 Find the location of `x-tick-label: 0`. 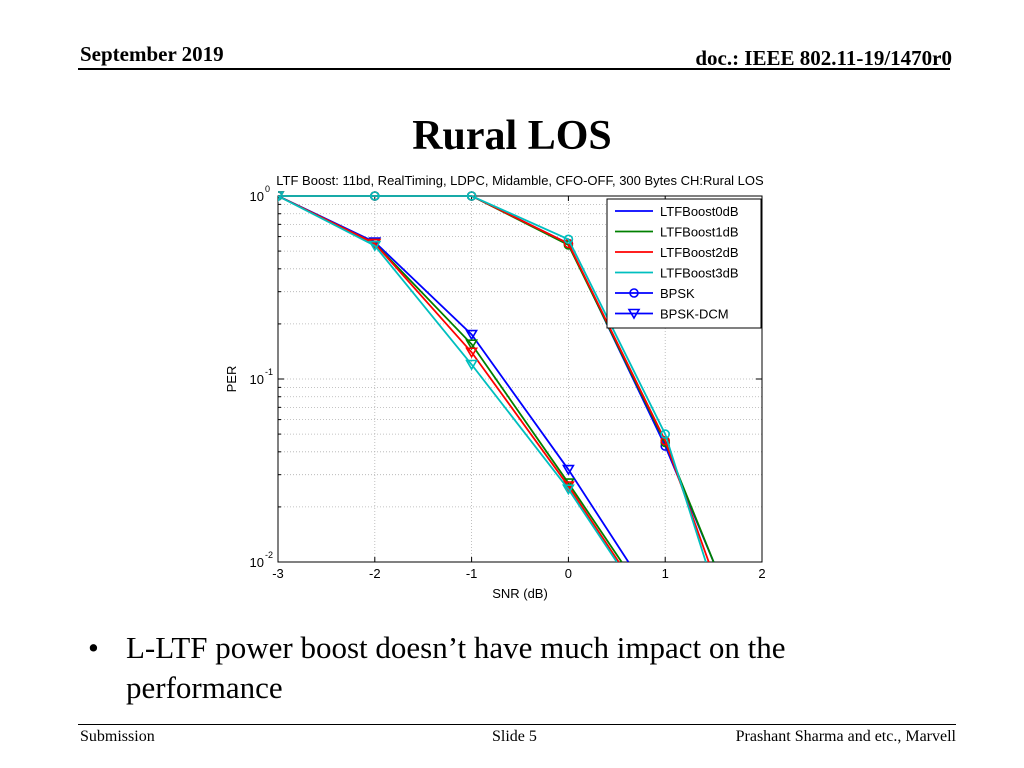

x-tick-label: 0 is located at coordinates (568, 573).